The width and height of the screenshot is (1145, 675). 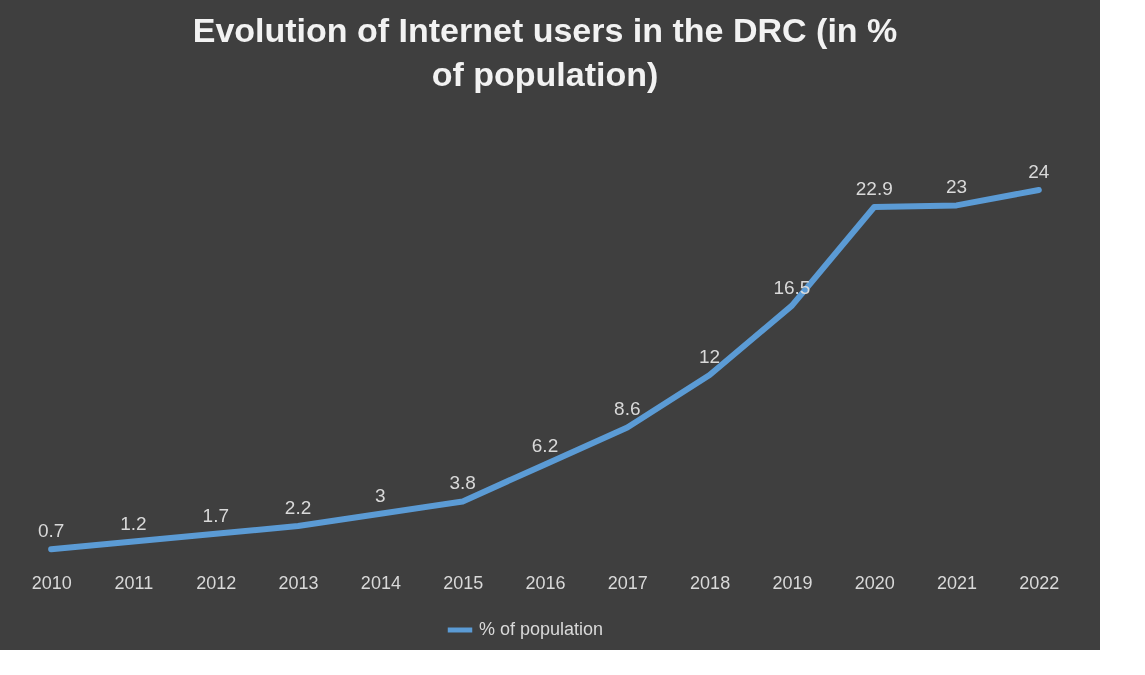 I want to click on x-tick-label: 2011, so click(x=134, y=582).